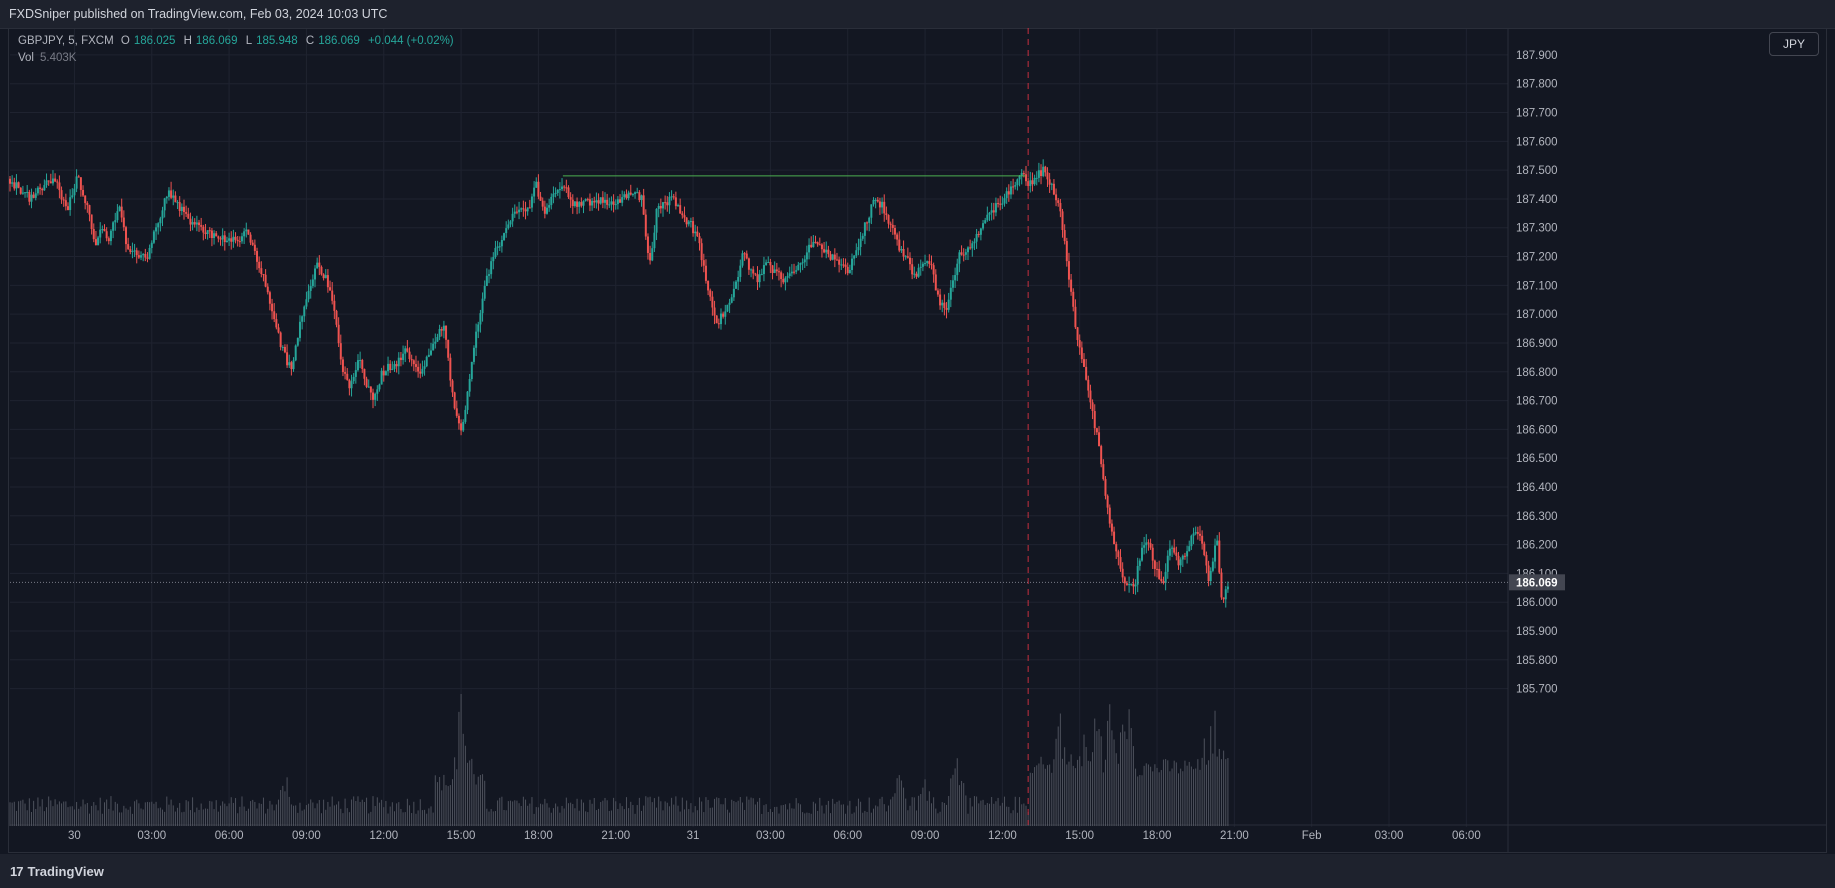 The width and height of the screenshot is (1835, 888). I want to click on x-tick-label: 03:00, so click(1389, 836).